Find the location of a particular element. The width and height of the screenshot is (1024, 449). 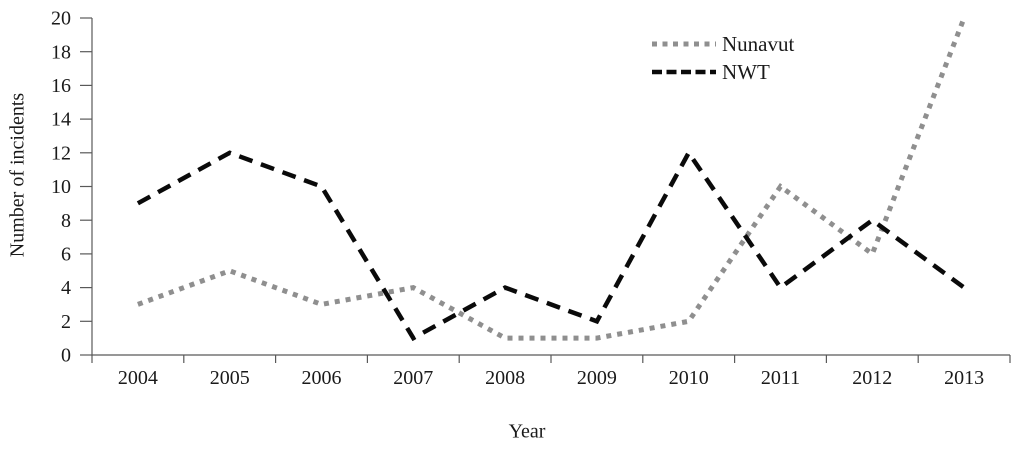

legend-item-nwt: NWT is located at coordinates (722, 72).